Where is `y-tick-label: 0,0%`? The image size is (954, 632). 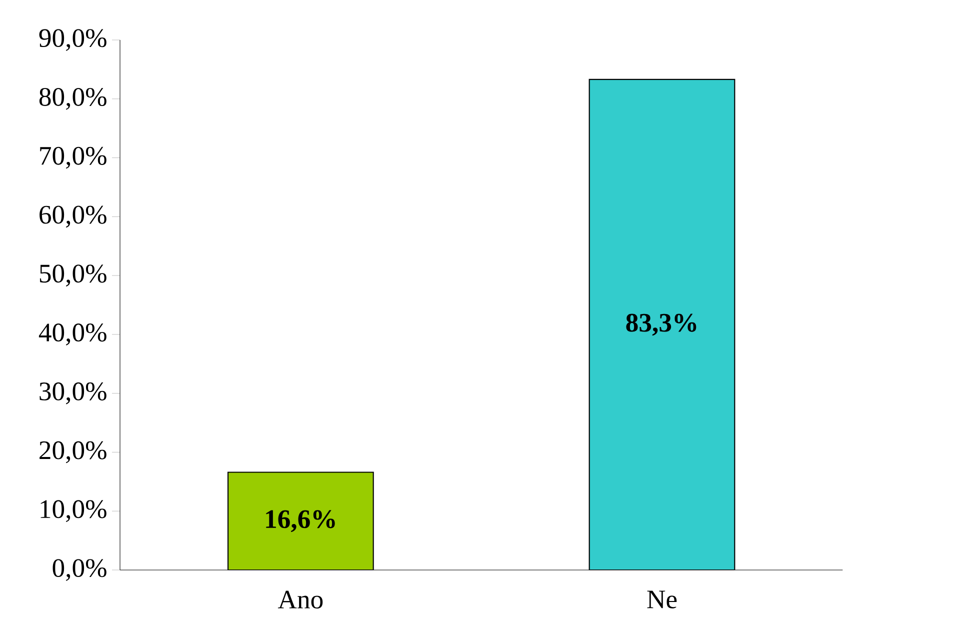
y-tick-label: 0,0% is located at coordinates (79, 570).